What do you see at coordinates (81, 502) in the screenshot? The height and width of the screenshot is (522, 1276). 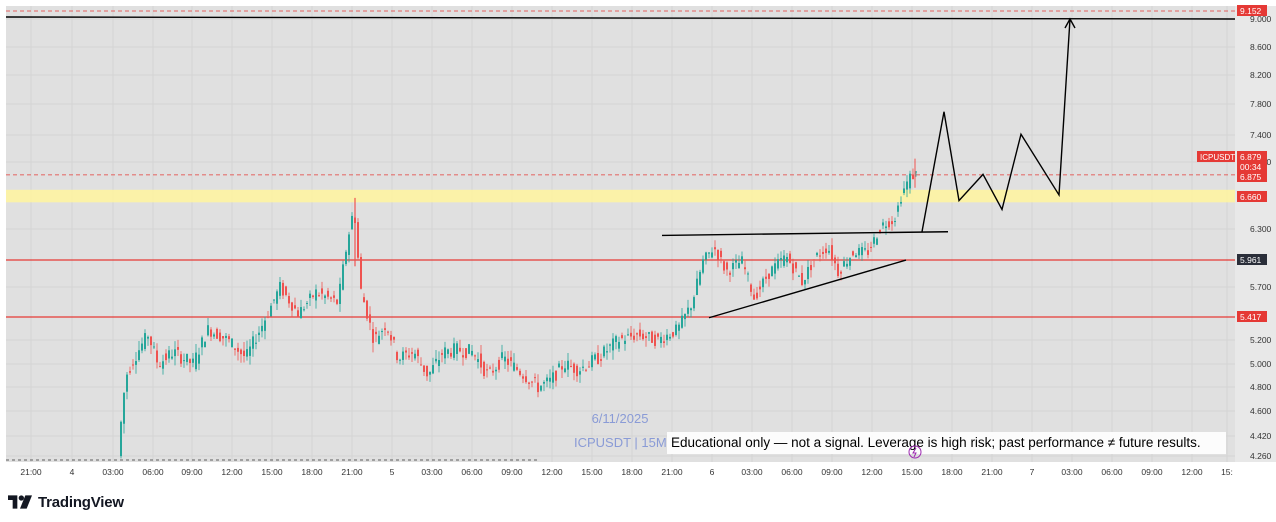 I see `brand-name: TradingView` at bounding box center [81, 502].